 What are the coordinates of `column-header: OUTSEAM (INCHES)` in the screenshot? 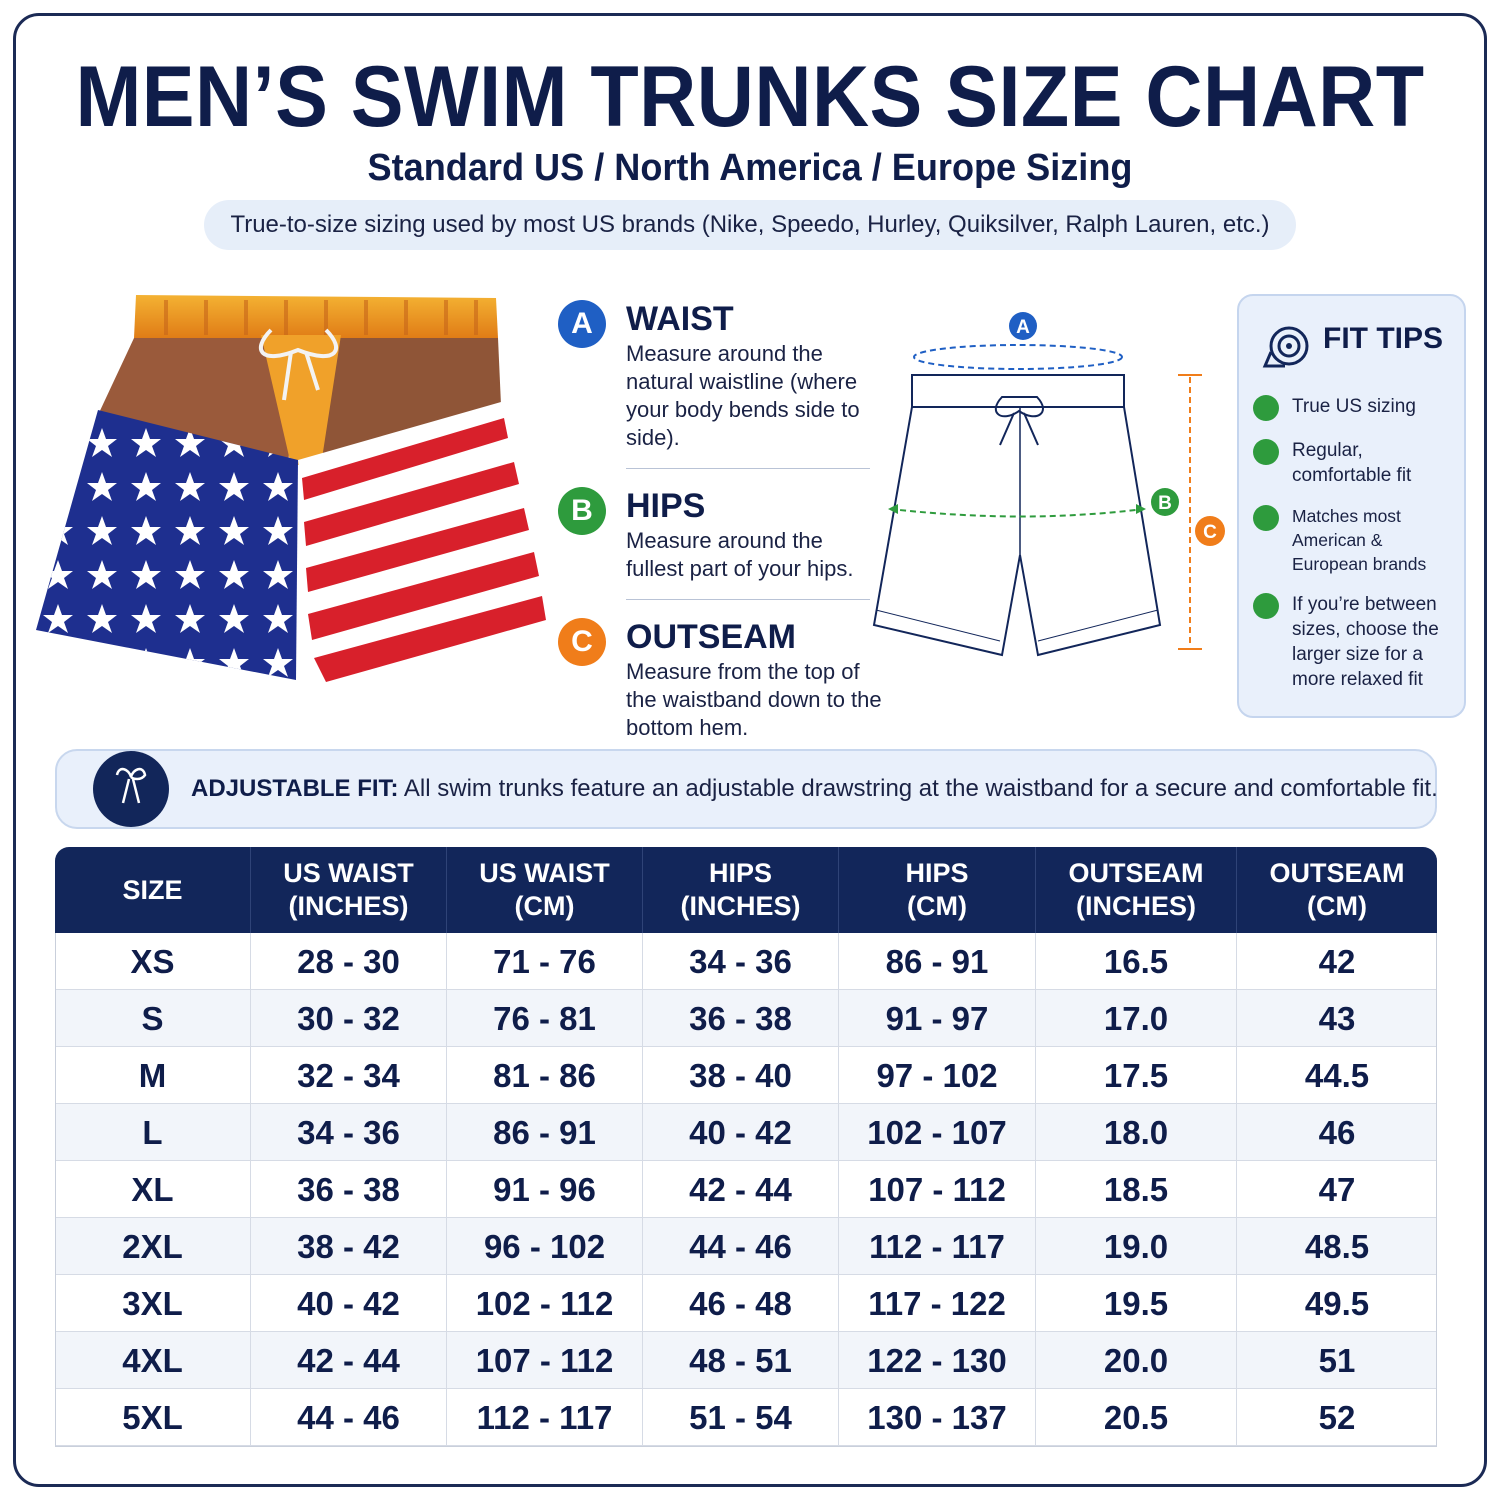 It's located at (1135, 890).